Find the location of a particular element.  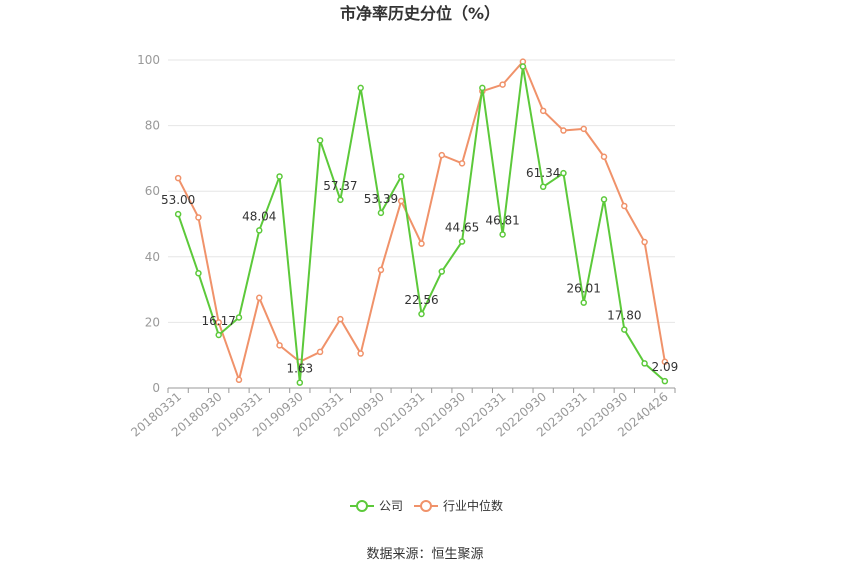

legend-item-1: 行业中位数 is located at coordinates (458, 505).